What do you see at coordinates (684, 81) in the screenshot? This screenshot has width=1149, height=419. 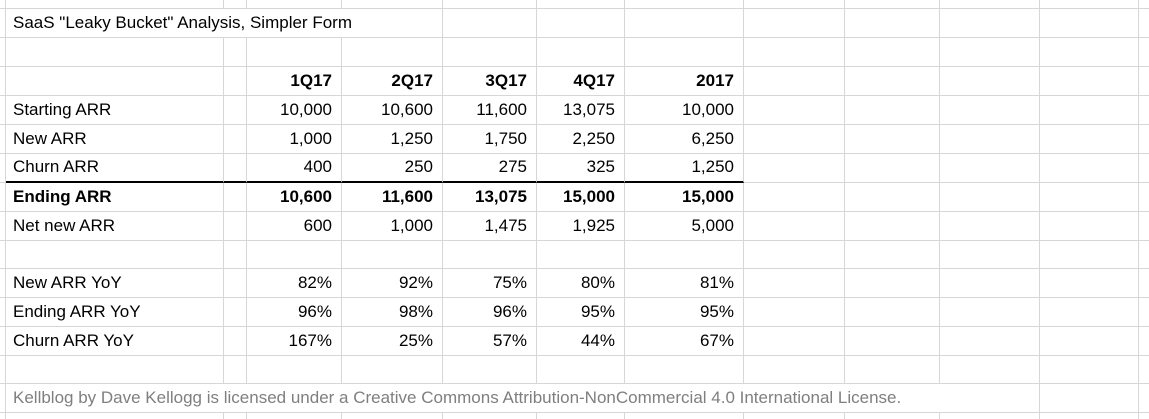 I see `header-2017: 2017` at bounding box center [684, 81].